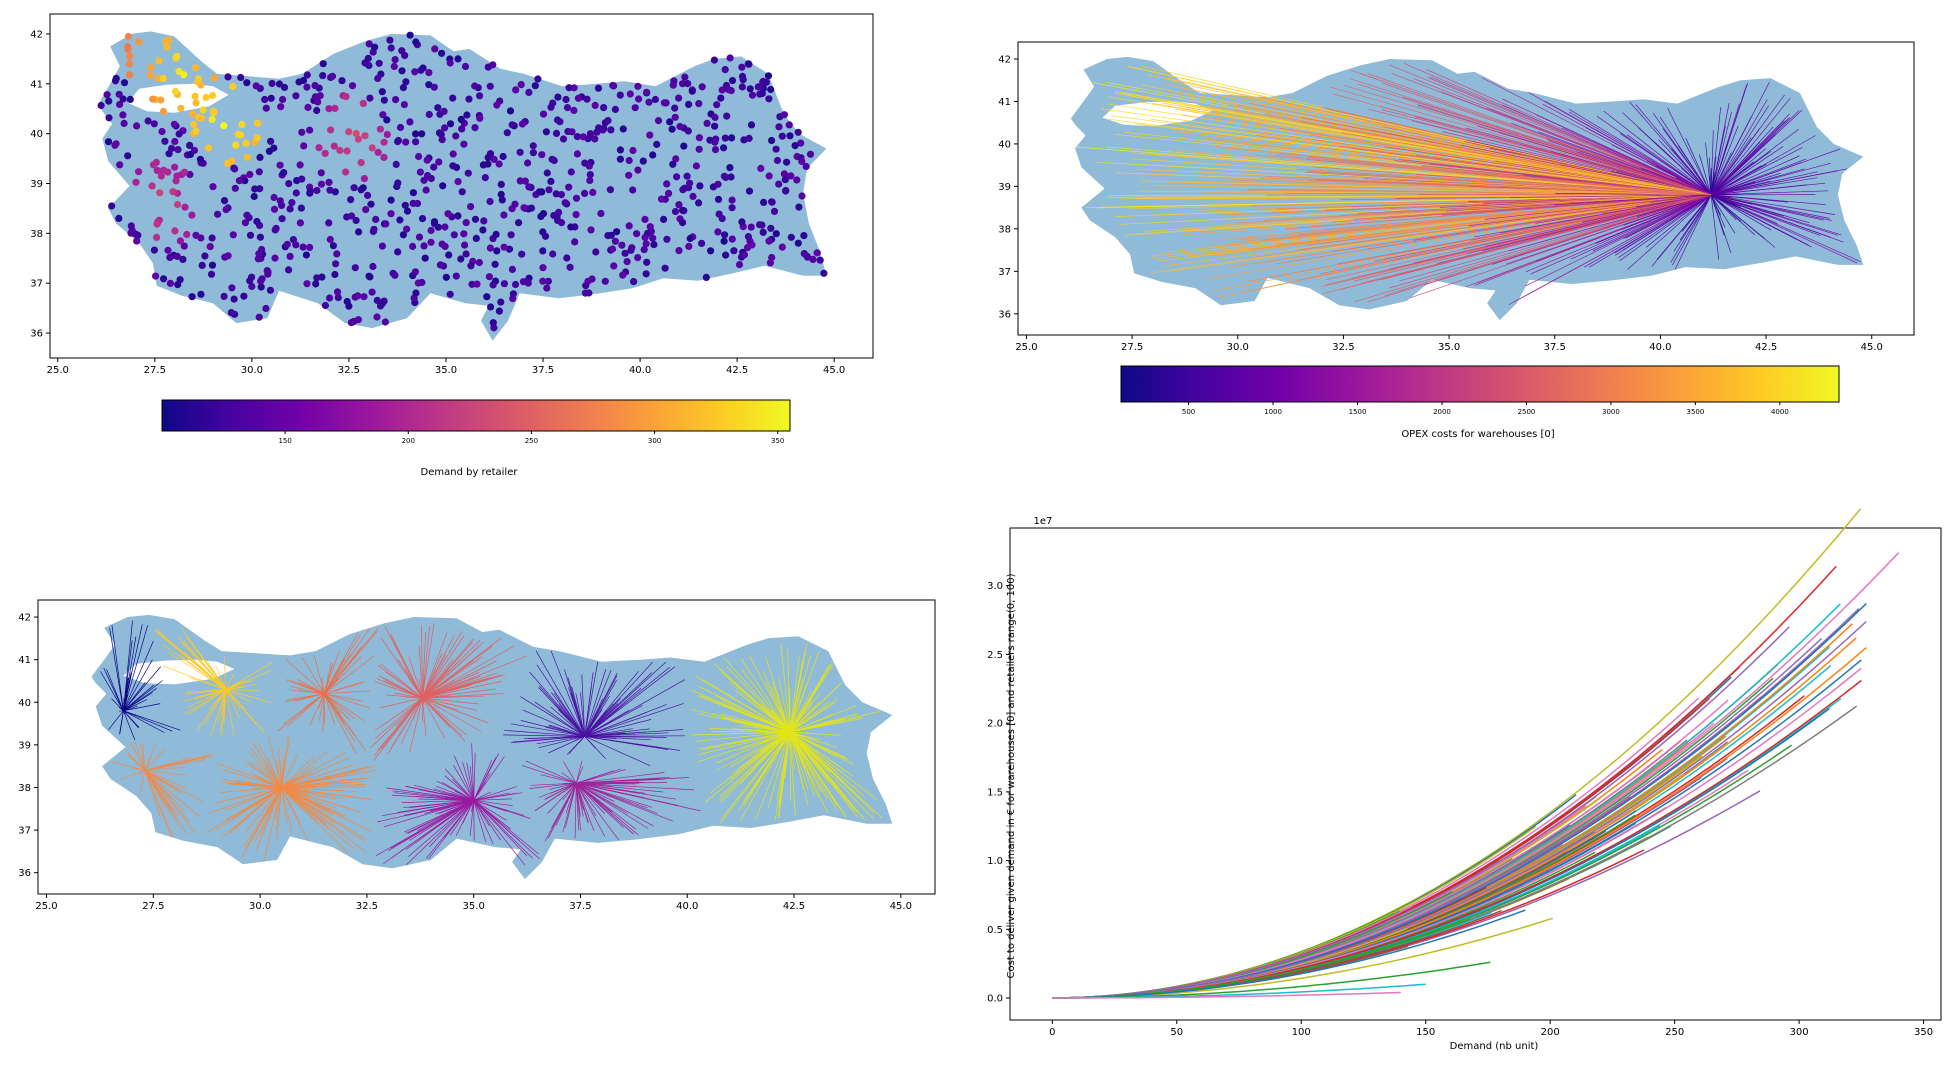  What do you see at coordinates (1674, 1032) in the screenshot?
I see `x-tick-label: 250` at bounding box center [1674, 1032].